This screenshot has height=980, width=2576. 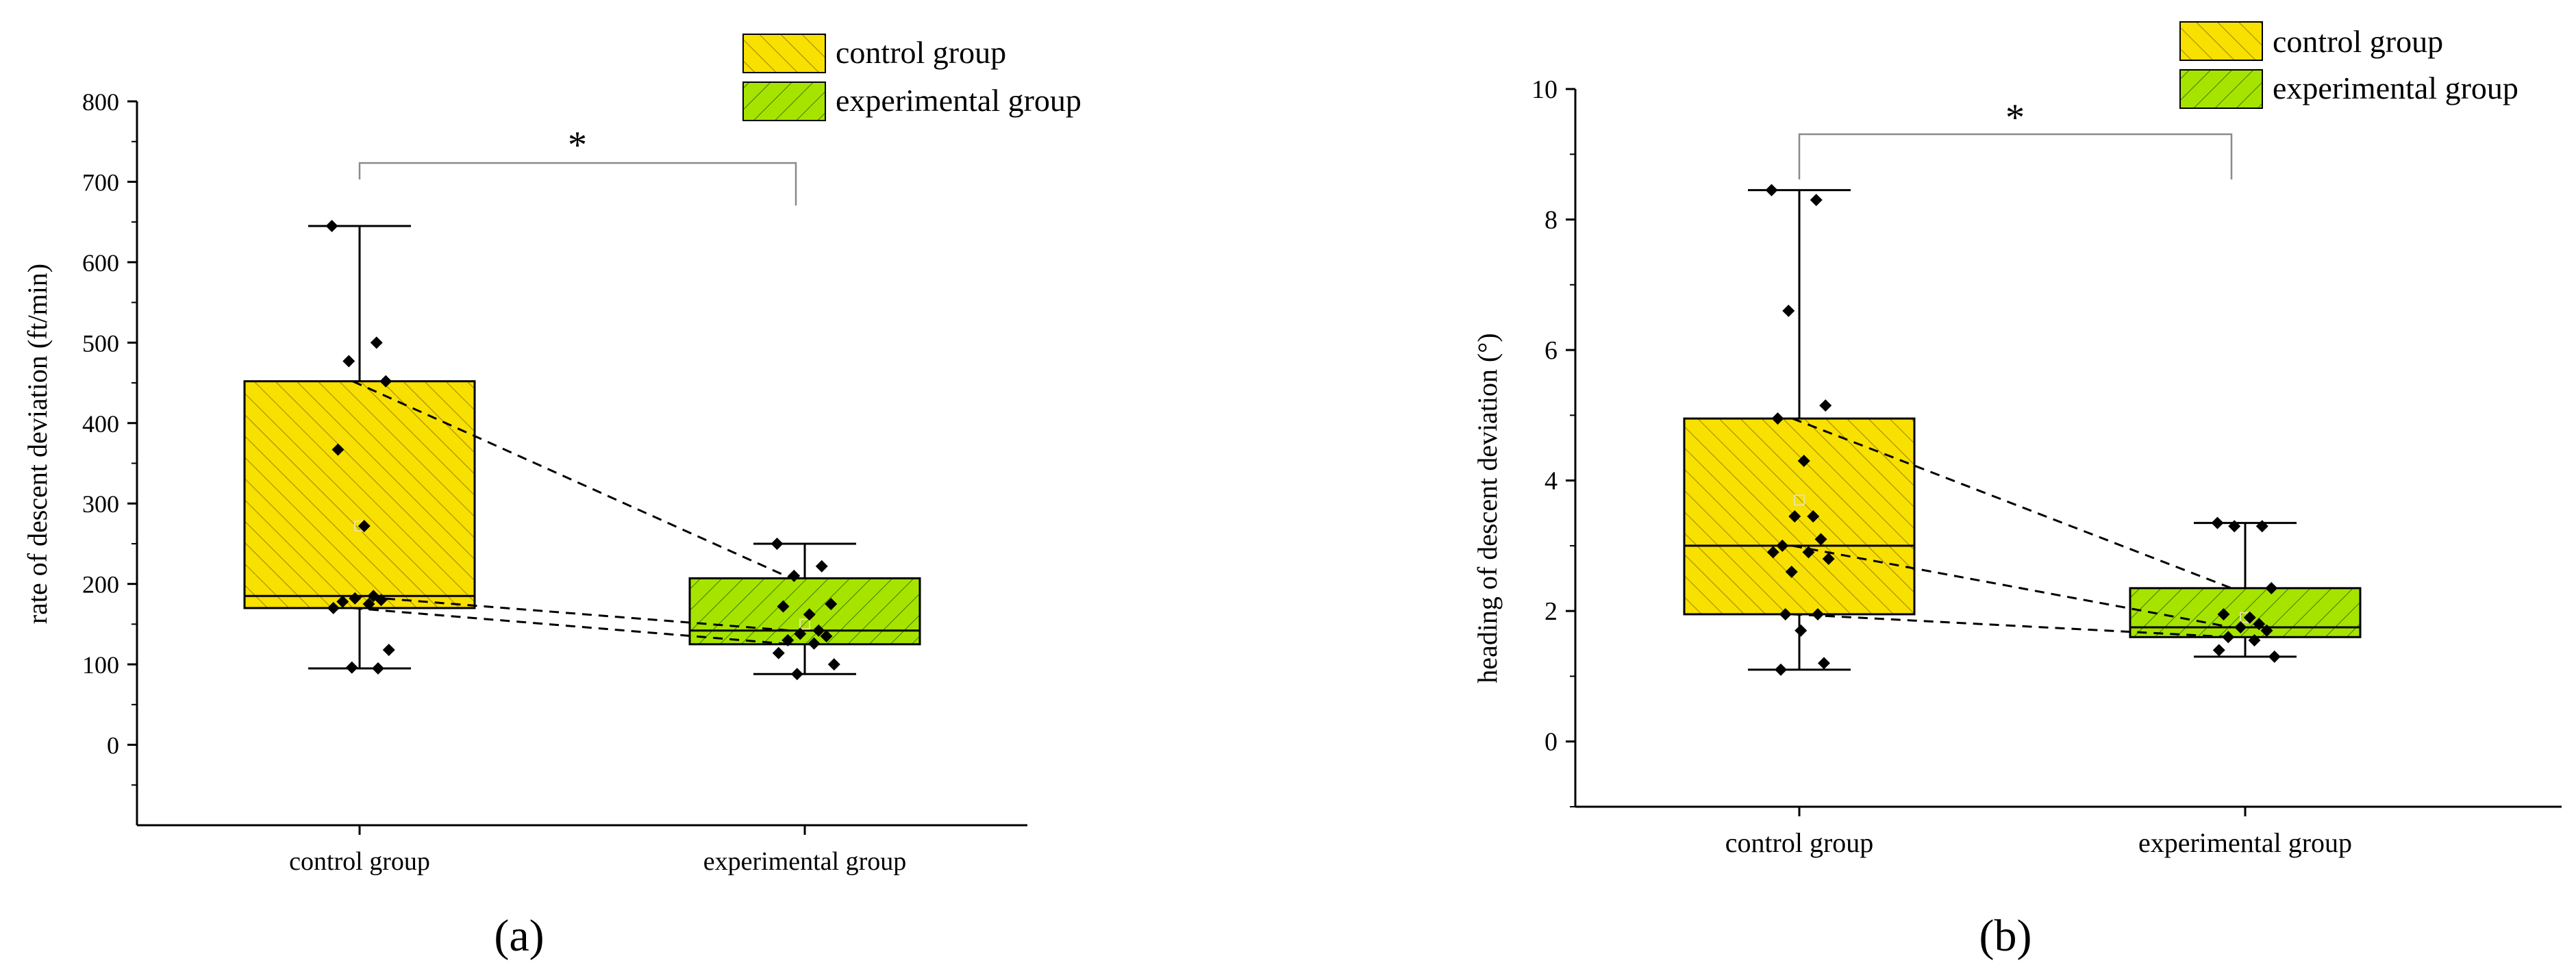 What do you see at coordinates (2005, 936) in the screenshot?
I see `panel-label: (b)` at bounding box center [2005, 936].